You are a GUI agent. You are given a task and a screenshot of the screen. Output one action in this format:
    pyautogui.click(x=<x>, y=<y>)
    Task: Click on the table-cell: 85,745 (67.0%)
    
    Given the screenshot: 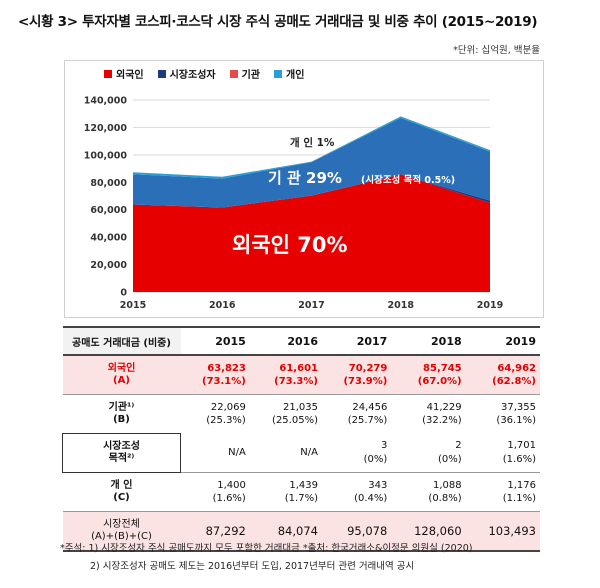 What is the action you would take?
    pyautogui.click(x=428, y=375)
    